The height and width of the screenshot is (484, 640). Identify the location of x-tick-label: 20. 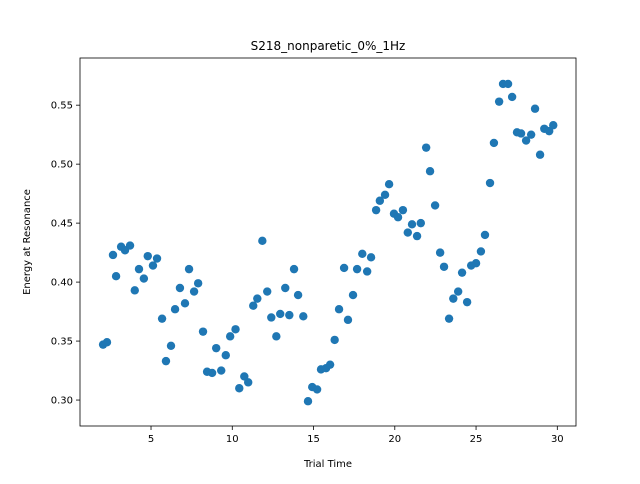
(394, 439).